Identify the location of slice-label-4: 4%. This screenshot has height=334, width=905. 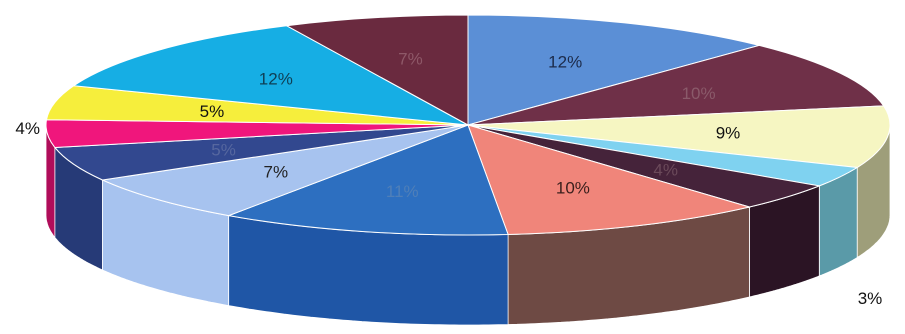
(665, 170).